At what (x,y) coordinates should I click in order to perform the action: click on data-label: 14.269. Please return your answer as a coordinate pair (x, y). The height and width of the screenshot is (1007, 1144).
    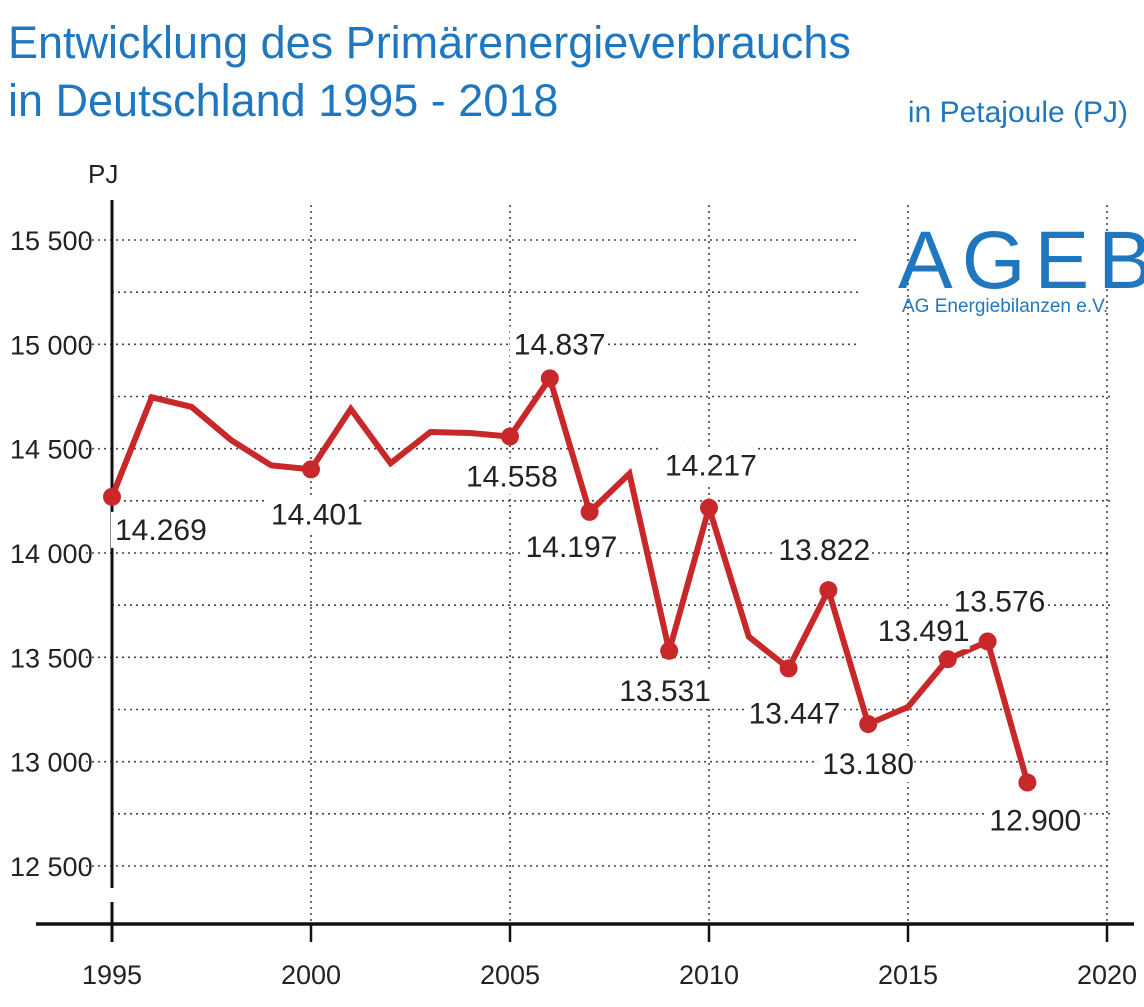
    Looking at the image, I should click on (161, 530).